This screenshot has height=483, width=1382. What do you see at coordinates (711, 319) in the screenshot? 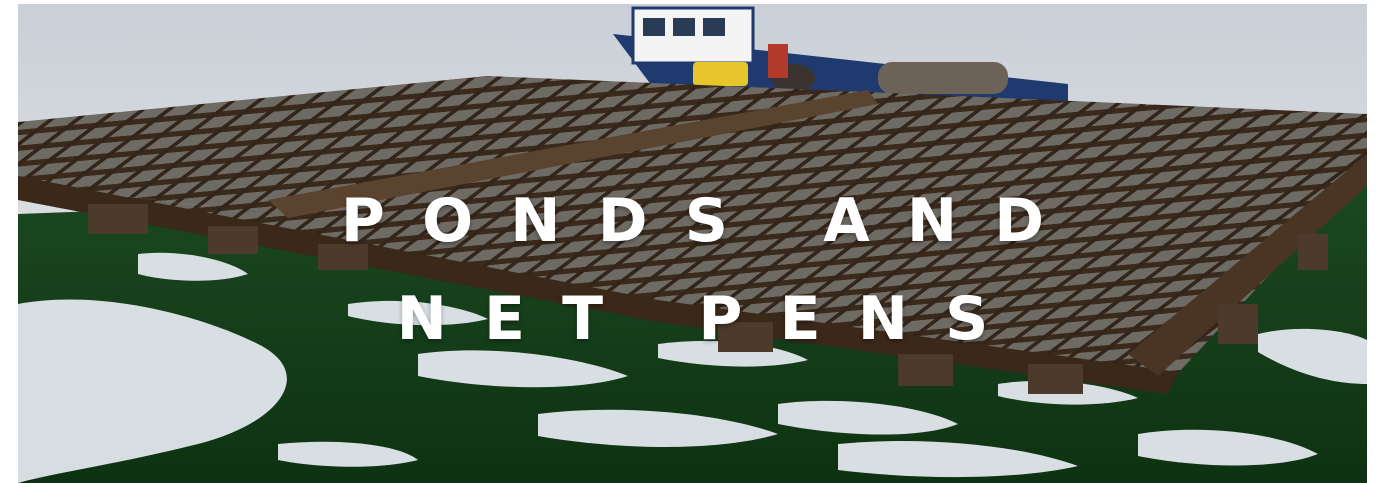
I see `hero-title-line-2: NET PENS` at bounding box center [711, 319].